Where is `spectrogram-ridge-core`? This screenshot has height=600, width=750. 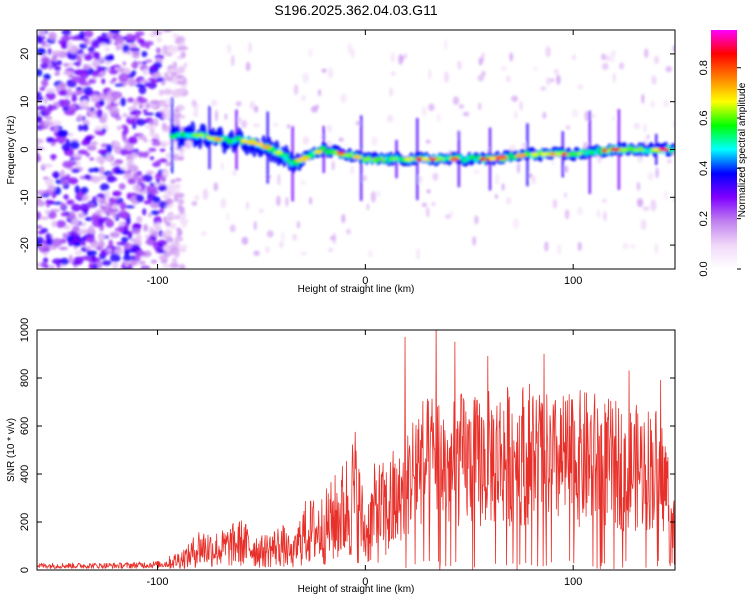
spectrogram-ridge-core is located at coordinates (601, 153).